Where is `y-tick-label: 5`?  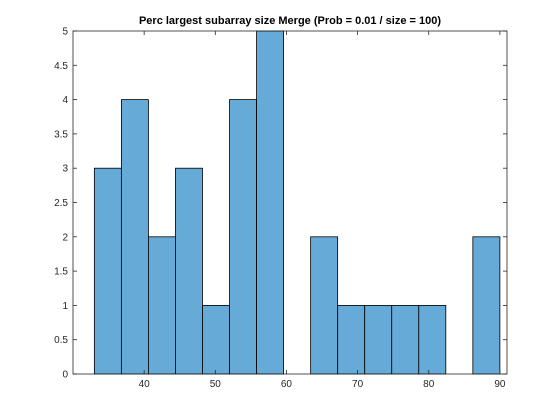 y-tick-label: 5 is located at coordinates (65, 32).